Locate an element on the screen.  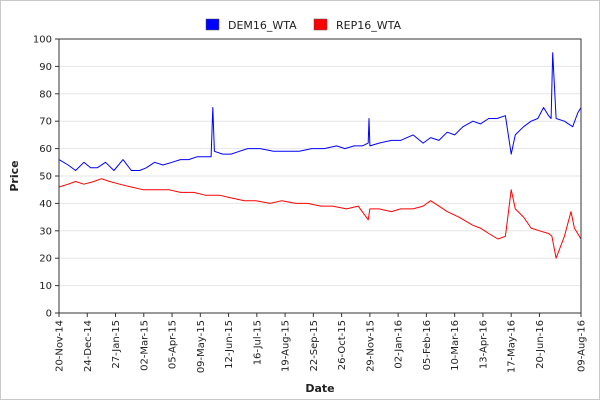
y-tick-label: 100 is located at coordinates (42, 40).